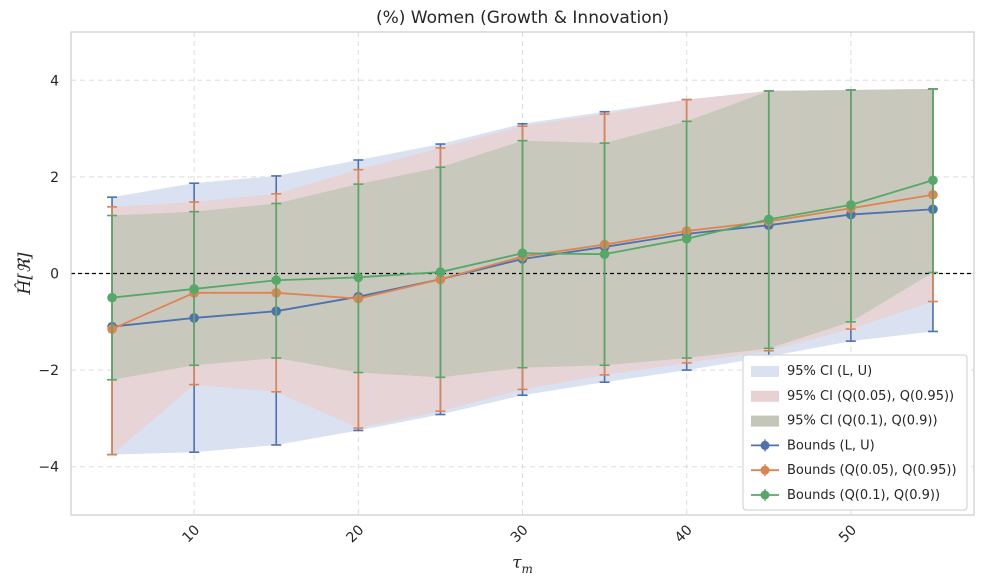 Image resolution: width=984 pixels, height=584 pixels. Describe the element at coordinates (54, 178) in the screenshot. I see `y-tick-label: 2` at that location.